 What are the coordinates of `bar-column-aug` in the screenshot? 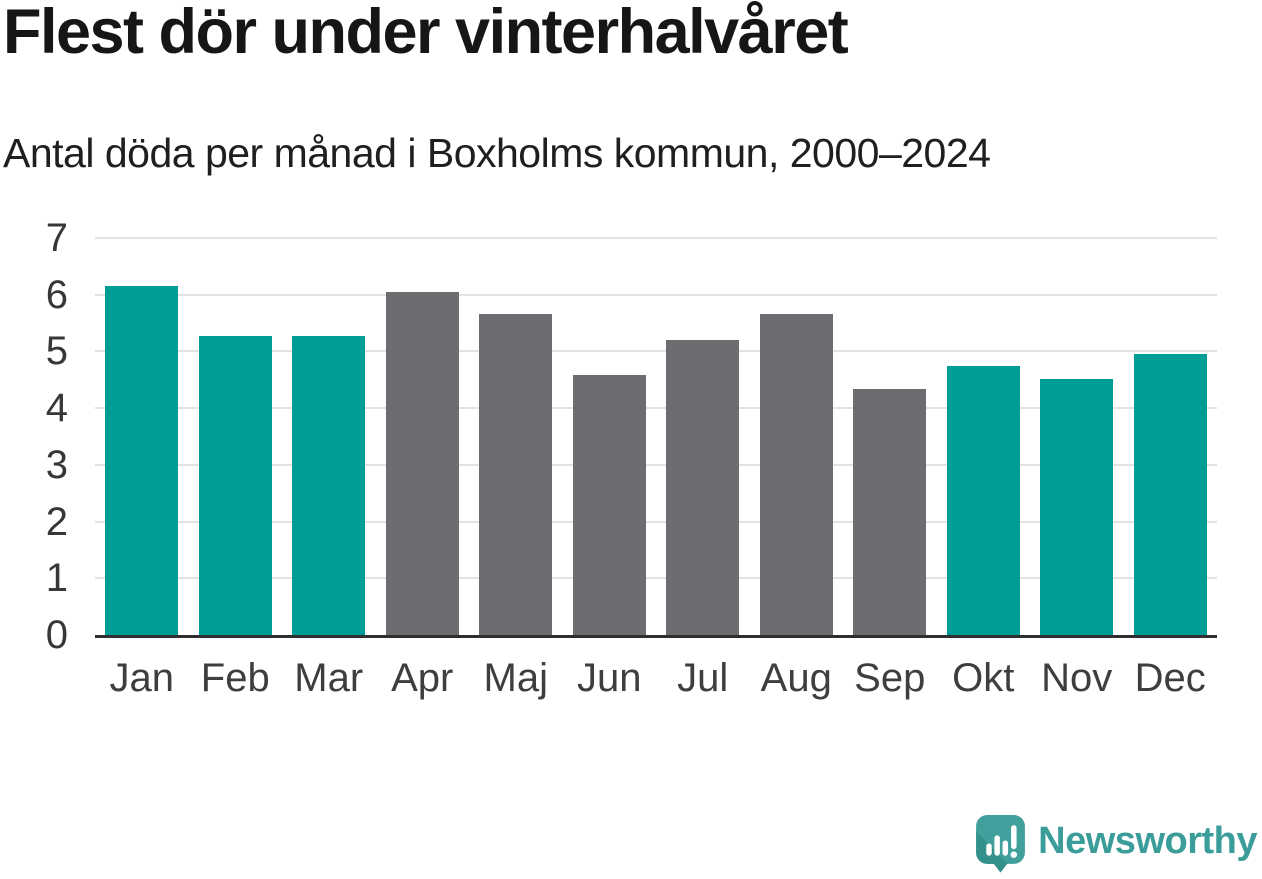 It's located at (797, 436).